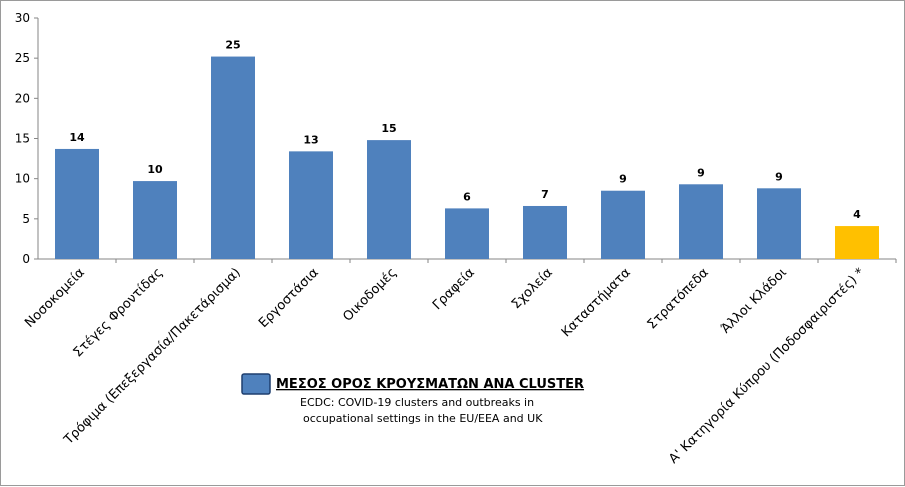  What do you see at coordinates (289, 298) in the screenshot?
I see `category-label: Εργοστάσια` at bounding box center [289, 298].